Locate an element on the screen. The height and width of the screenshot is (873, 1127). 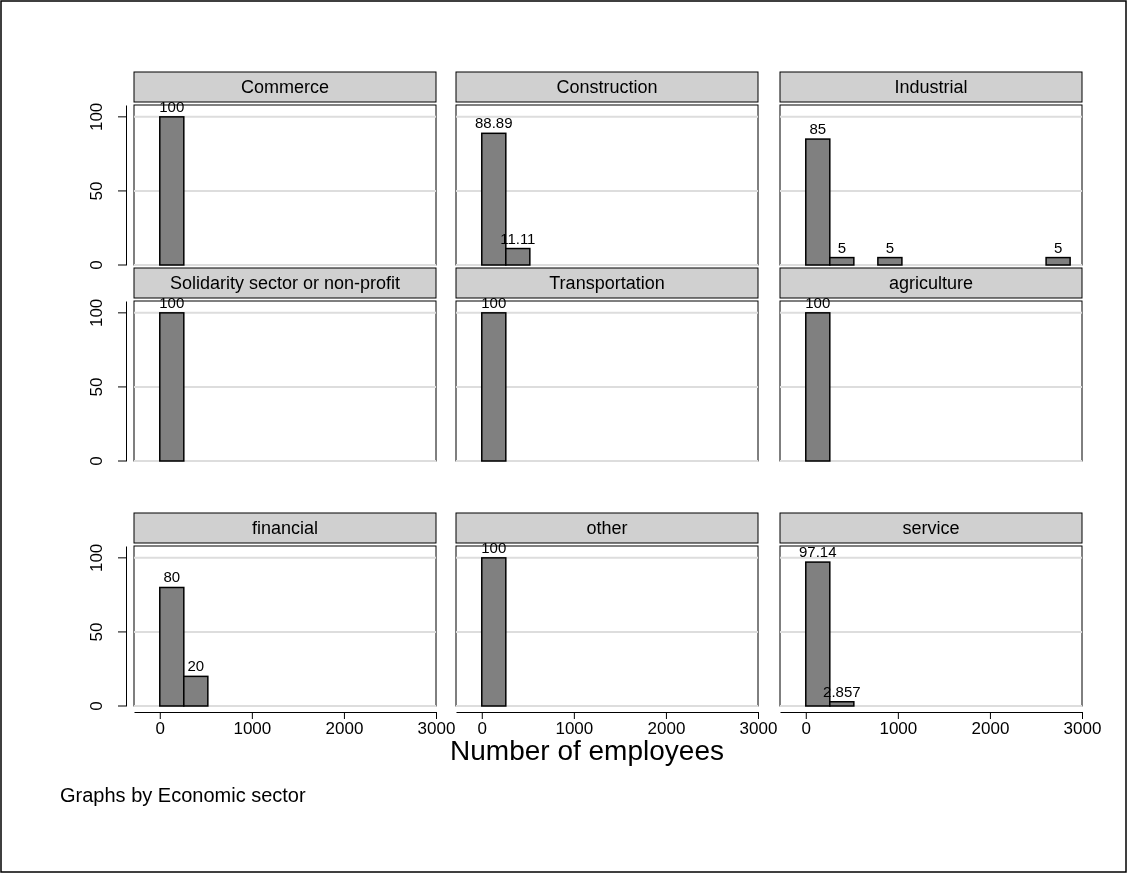
data-label: 88.89 is located at coordinates (494, 123).